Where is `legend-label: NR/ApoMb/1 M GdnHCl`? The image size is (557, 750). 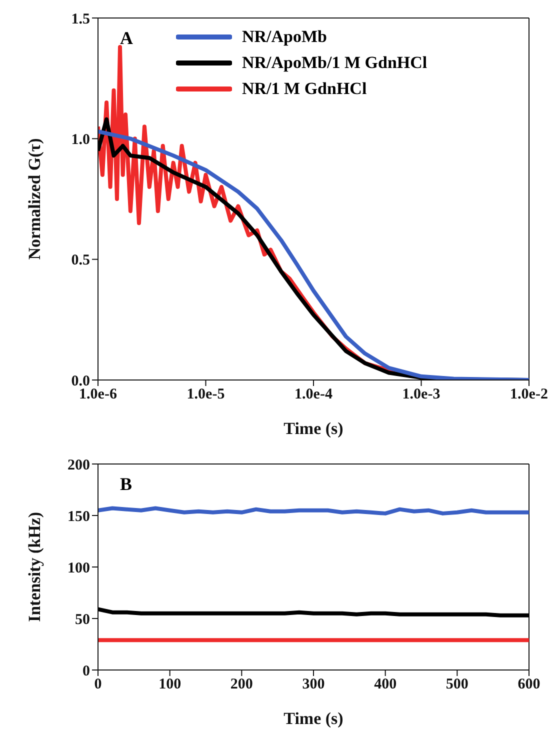
legend-label: NR/ApoMb/1 M GdnHCl is located at coordinates (335, 63).